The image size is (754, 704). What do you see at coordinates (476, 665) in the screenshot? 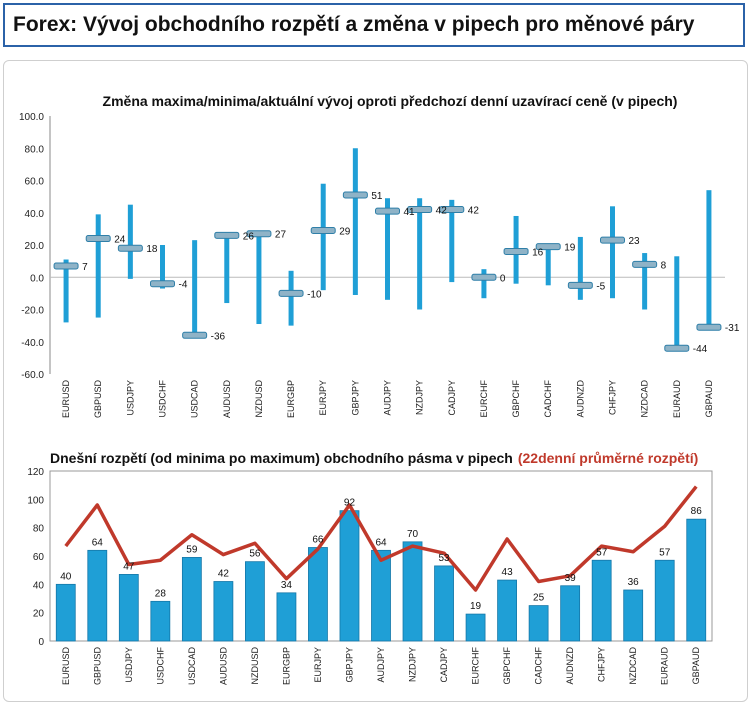
I see `bar-chart-category-label: EURCHF` at bounding box center [476, 665].